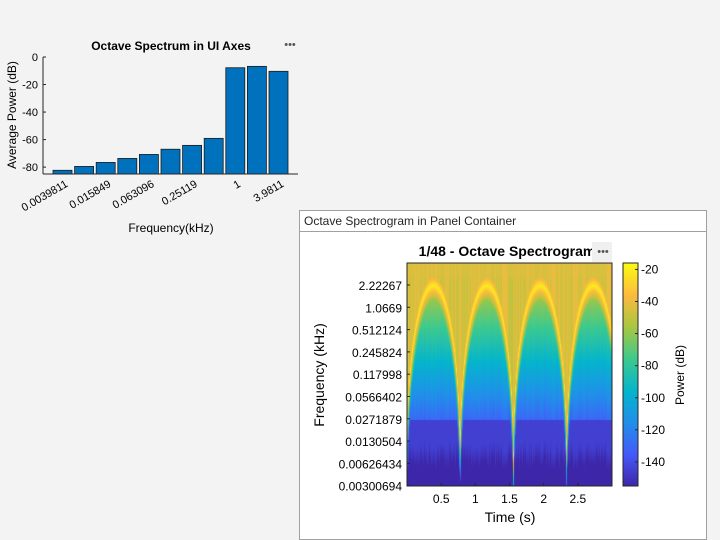  I want to click on x-tick-label: 3.9811, so click(269, 191).